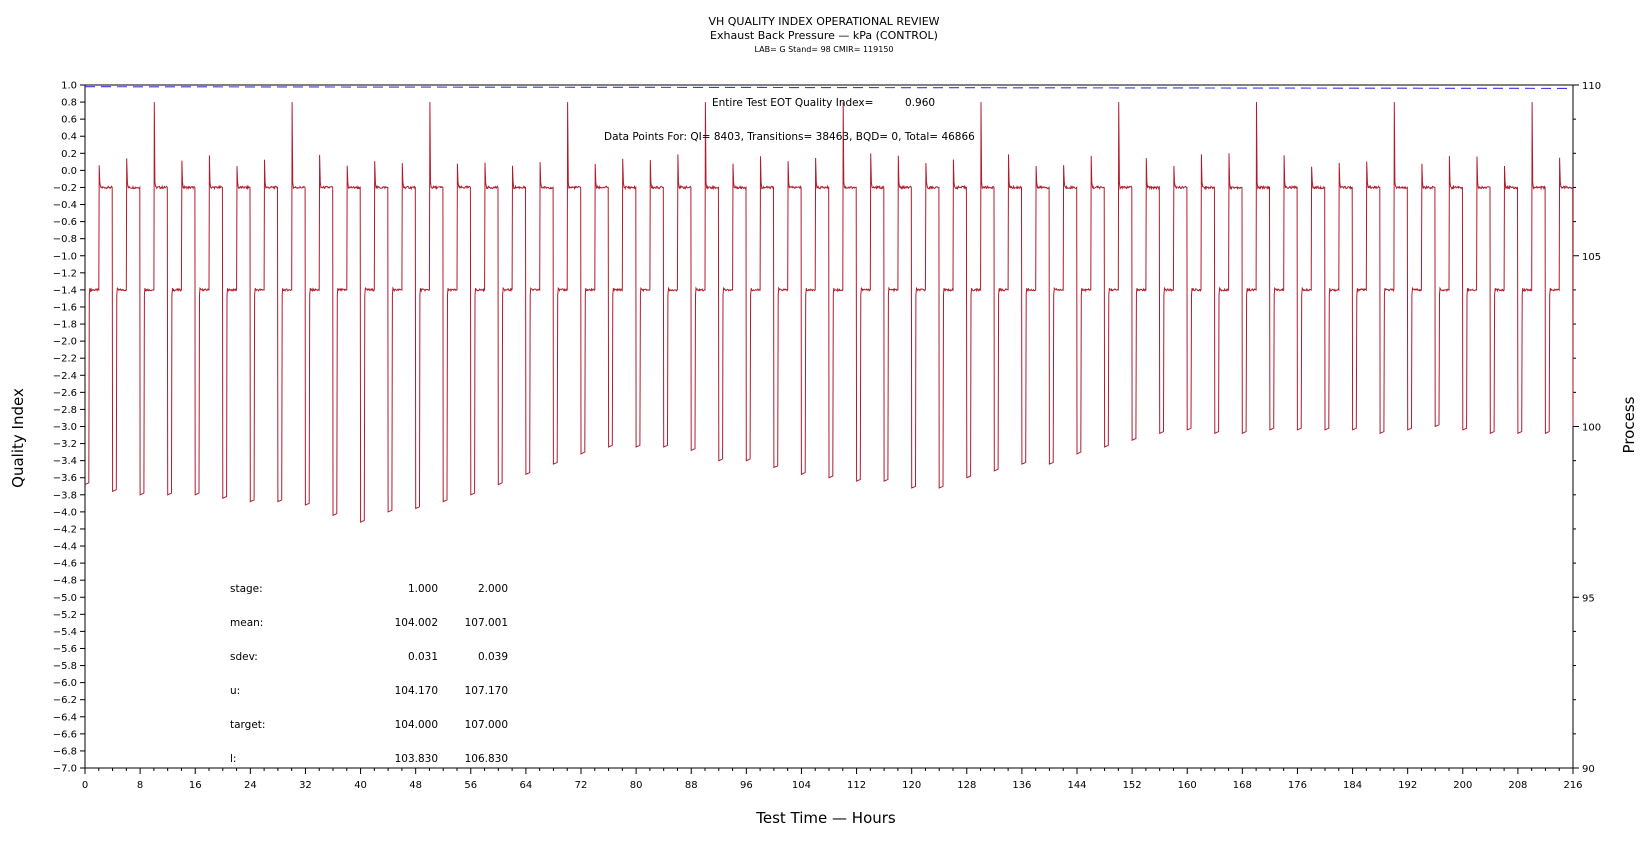 The image size is (1648, 845). What do you see at coordinates (65, 461) in the screenshot?
I see `y-tick-label: −3.4` at bounding box center [65, 461].